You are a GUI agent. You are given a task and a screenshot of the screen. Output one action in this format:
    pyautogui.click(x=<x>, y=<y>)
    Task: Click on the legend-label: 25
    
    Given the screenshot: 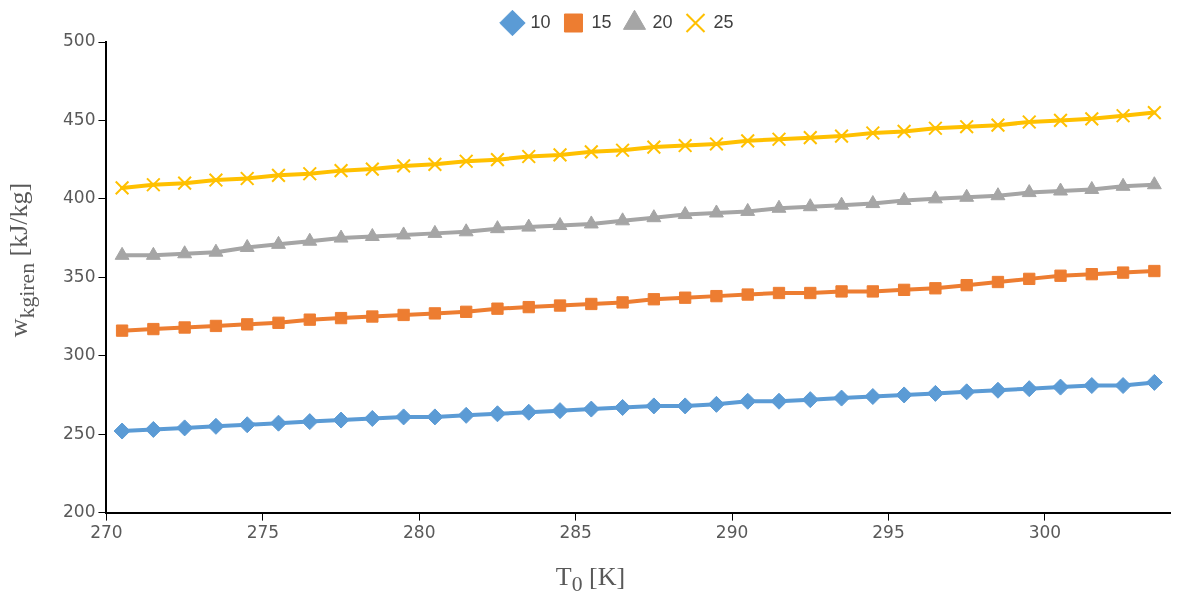 What is the action you would take?
    pyautogui.click(x=723, y=21)
    